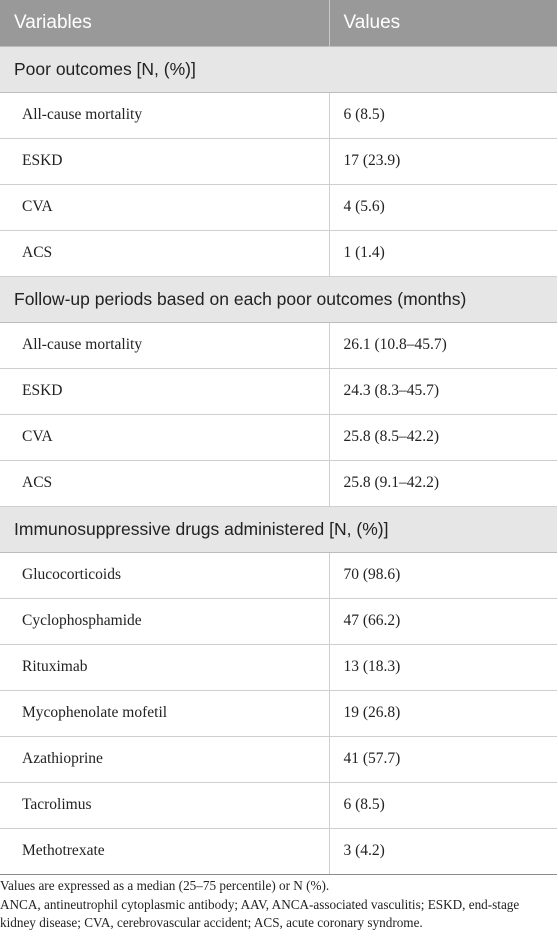 The image size is (558, 943). I want to click on value-cell: 25.8 (8.5–42.2), so click(442, 437).